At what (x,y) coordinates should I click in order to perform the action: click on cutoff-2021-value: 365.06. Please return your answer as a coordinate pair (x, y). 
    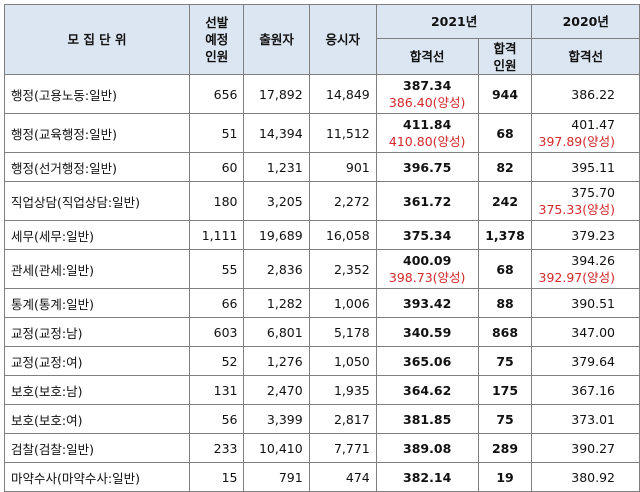
    Looking at the image, I should click on (427, 361).